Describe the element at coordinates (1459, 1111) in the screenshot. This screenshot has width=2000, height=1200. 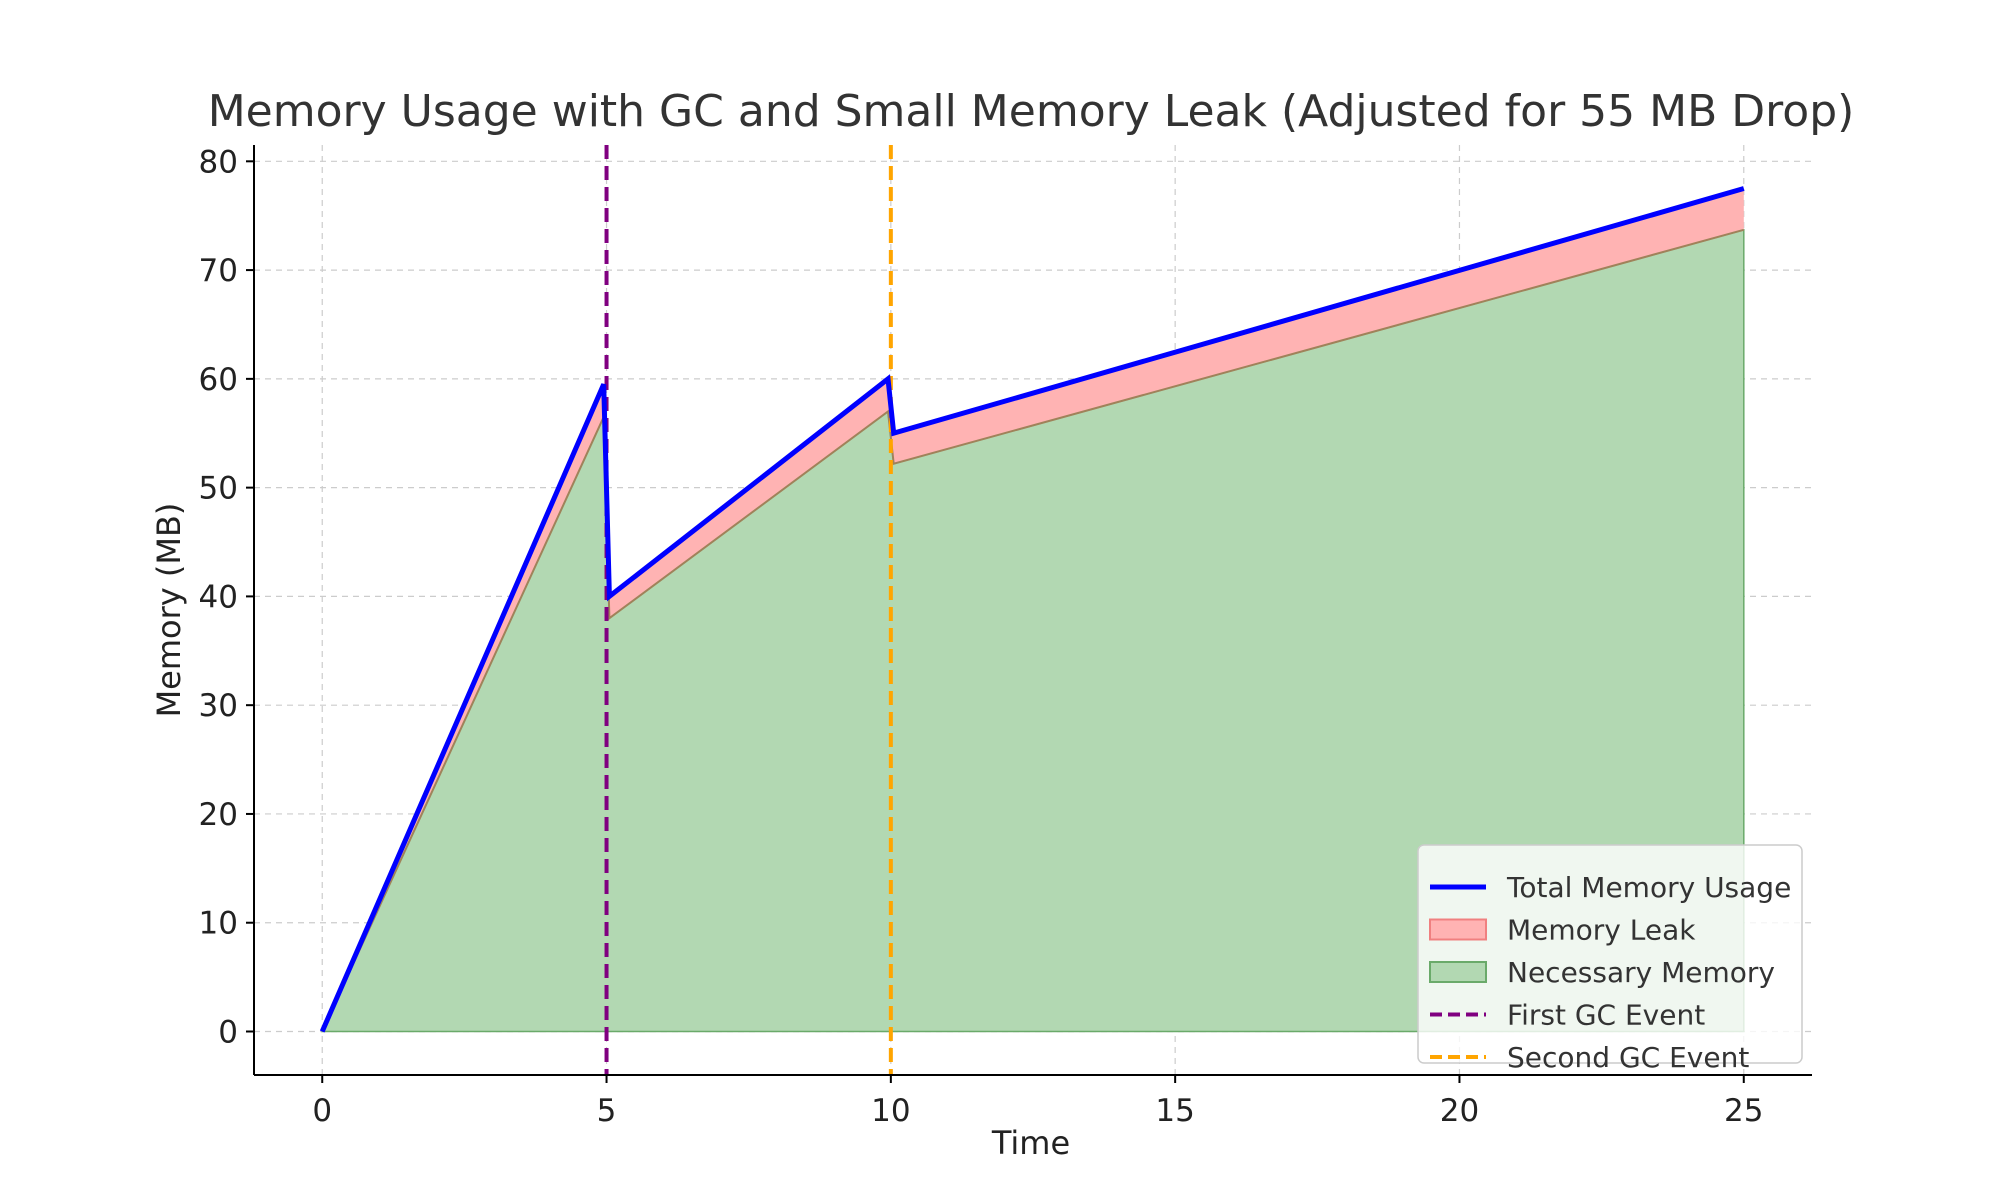
I see `x-tick-label-20: 20` at that location.